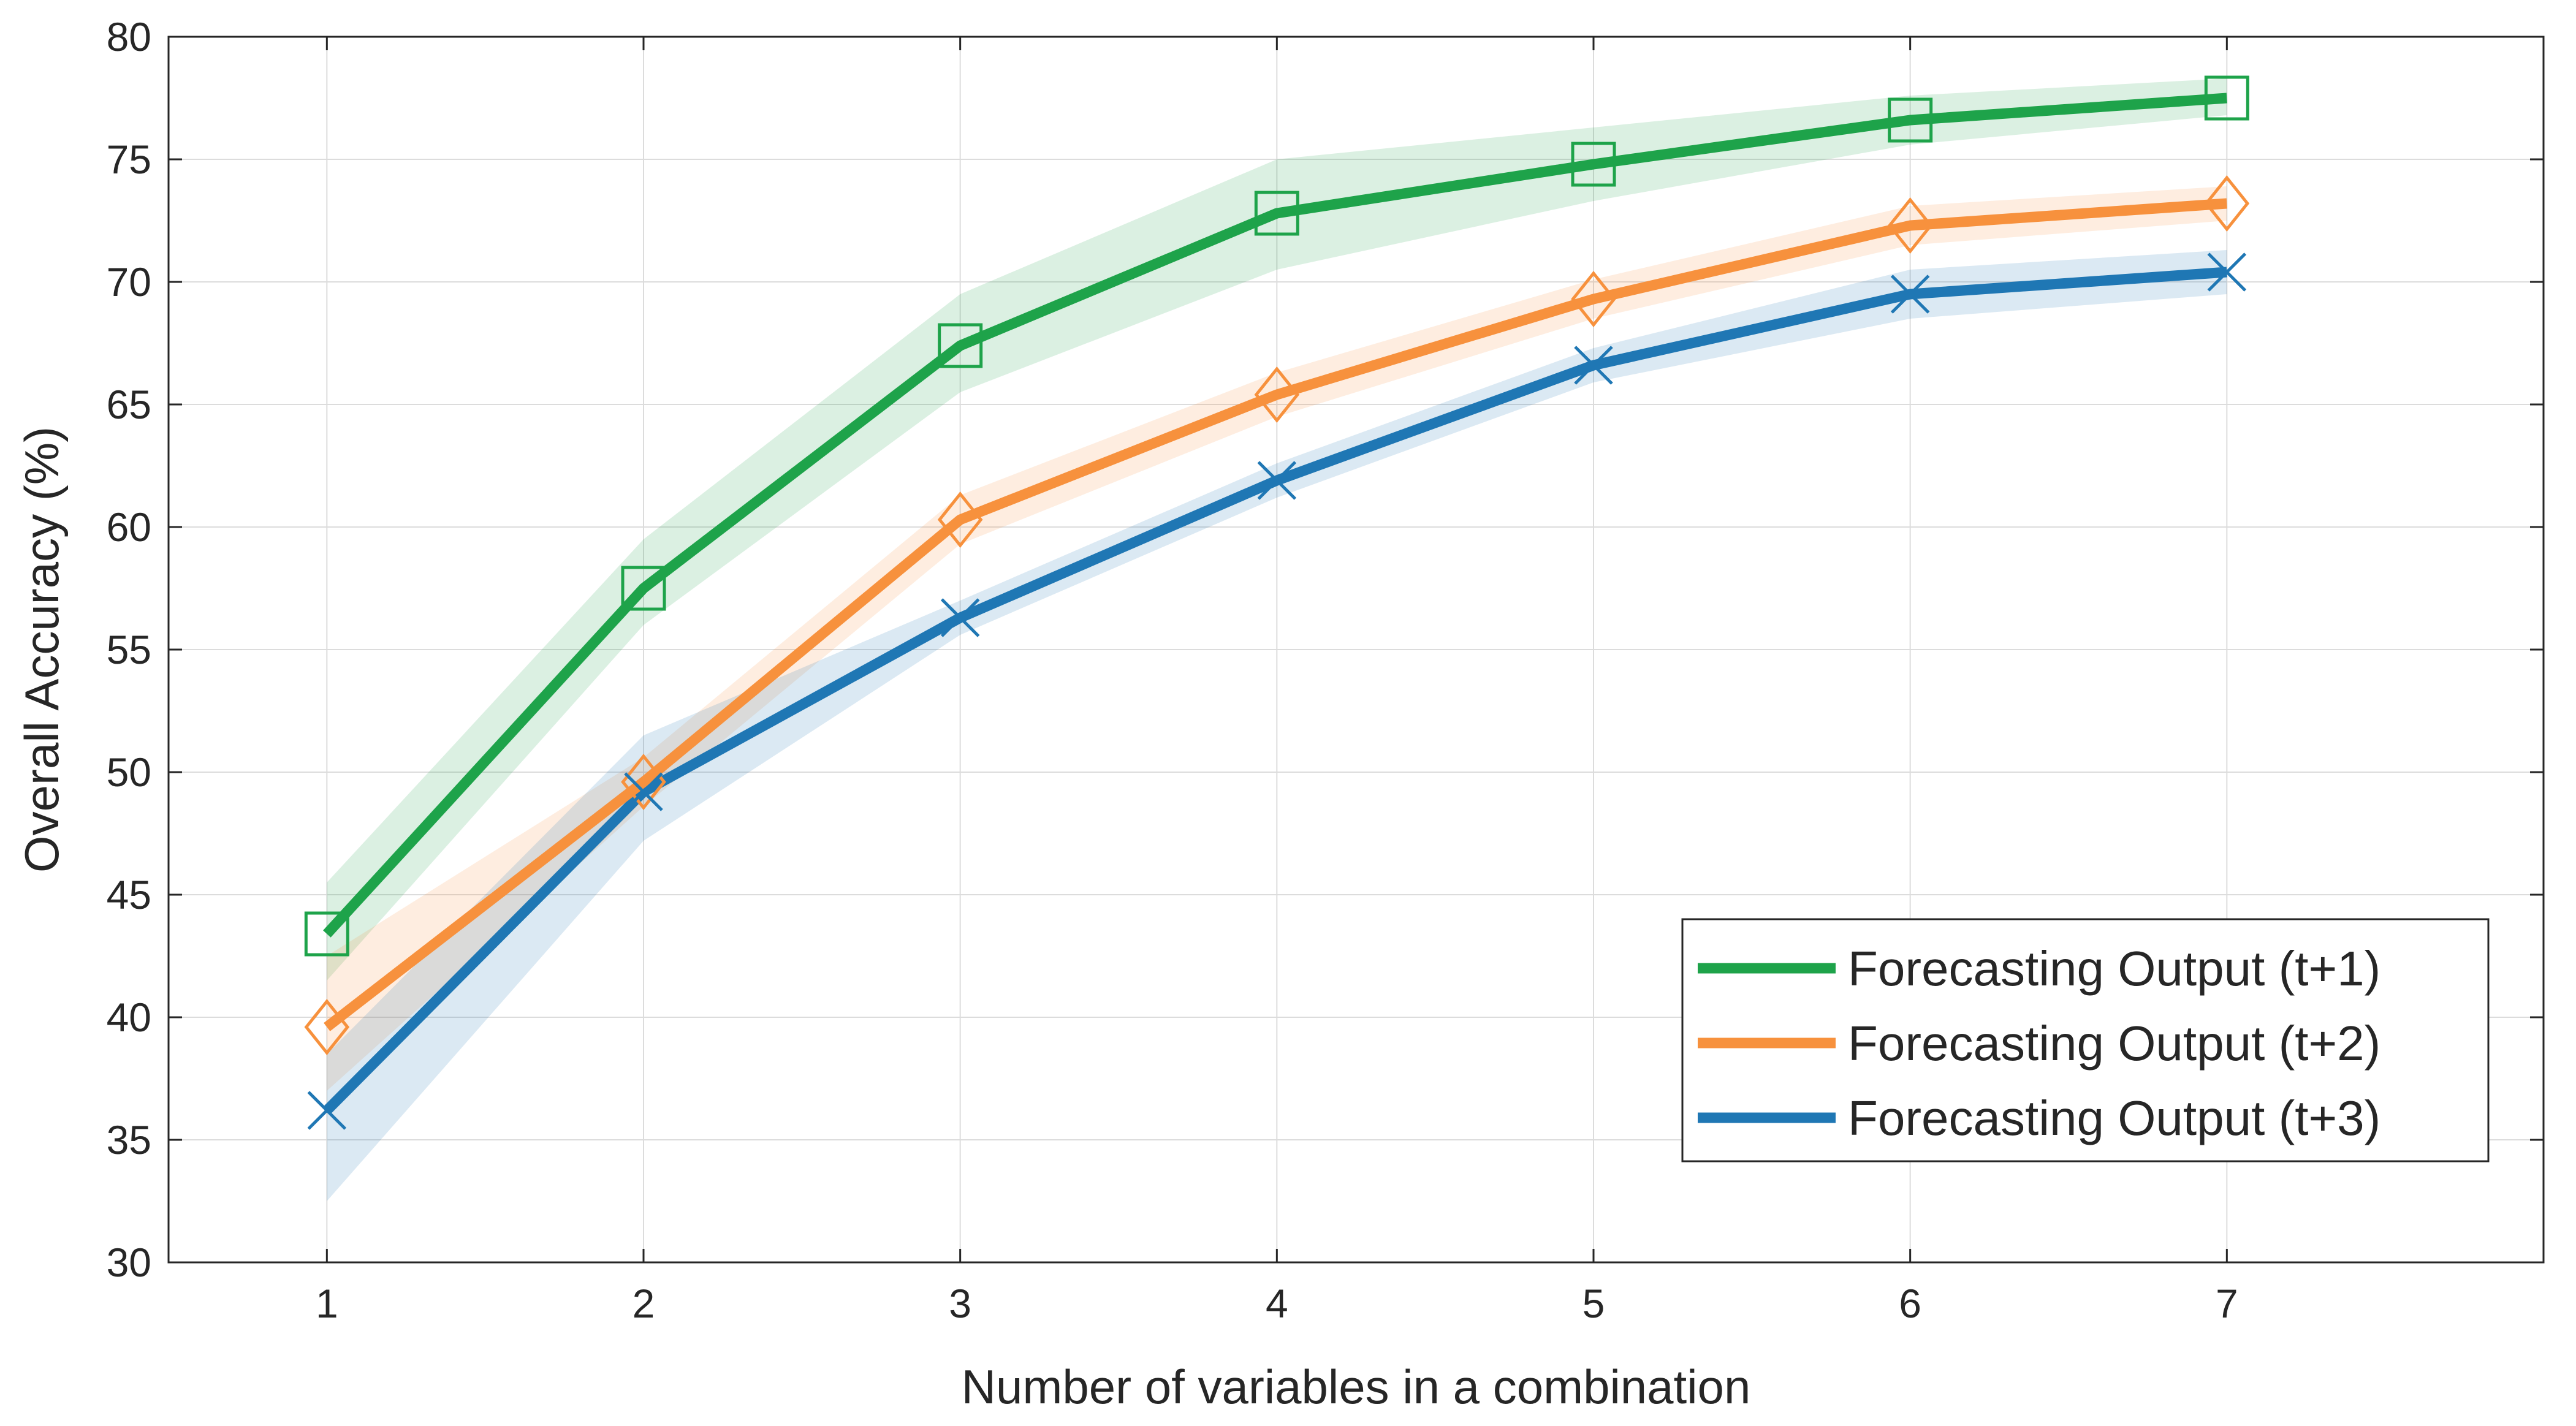 This screenshot has height=1426, width=2576. I want to click on y-tick-label: 60, so click(129, 527).